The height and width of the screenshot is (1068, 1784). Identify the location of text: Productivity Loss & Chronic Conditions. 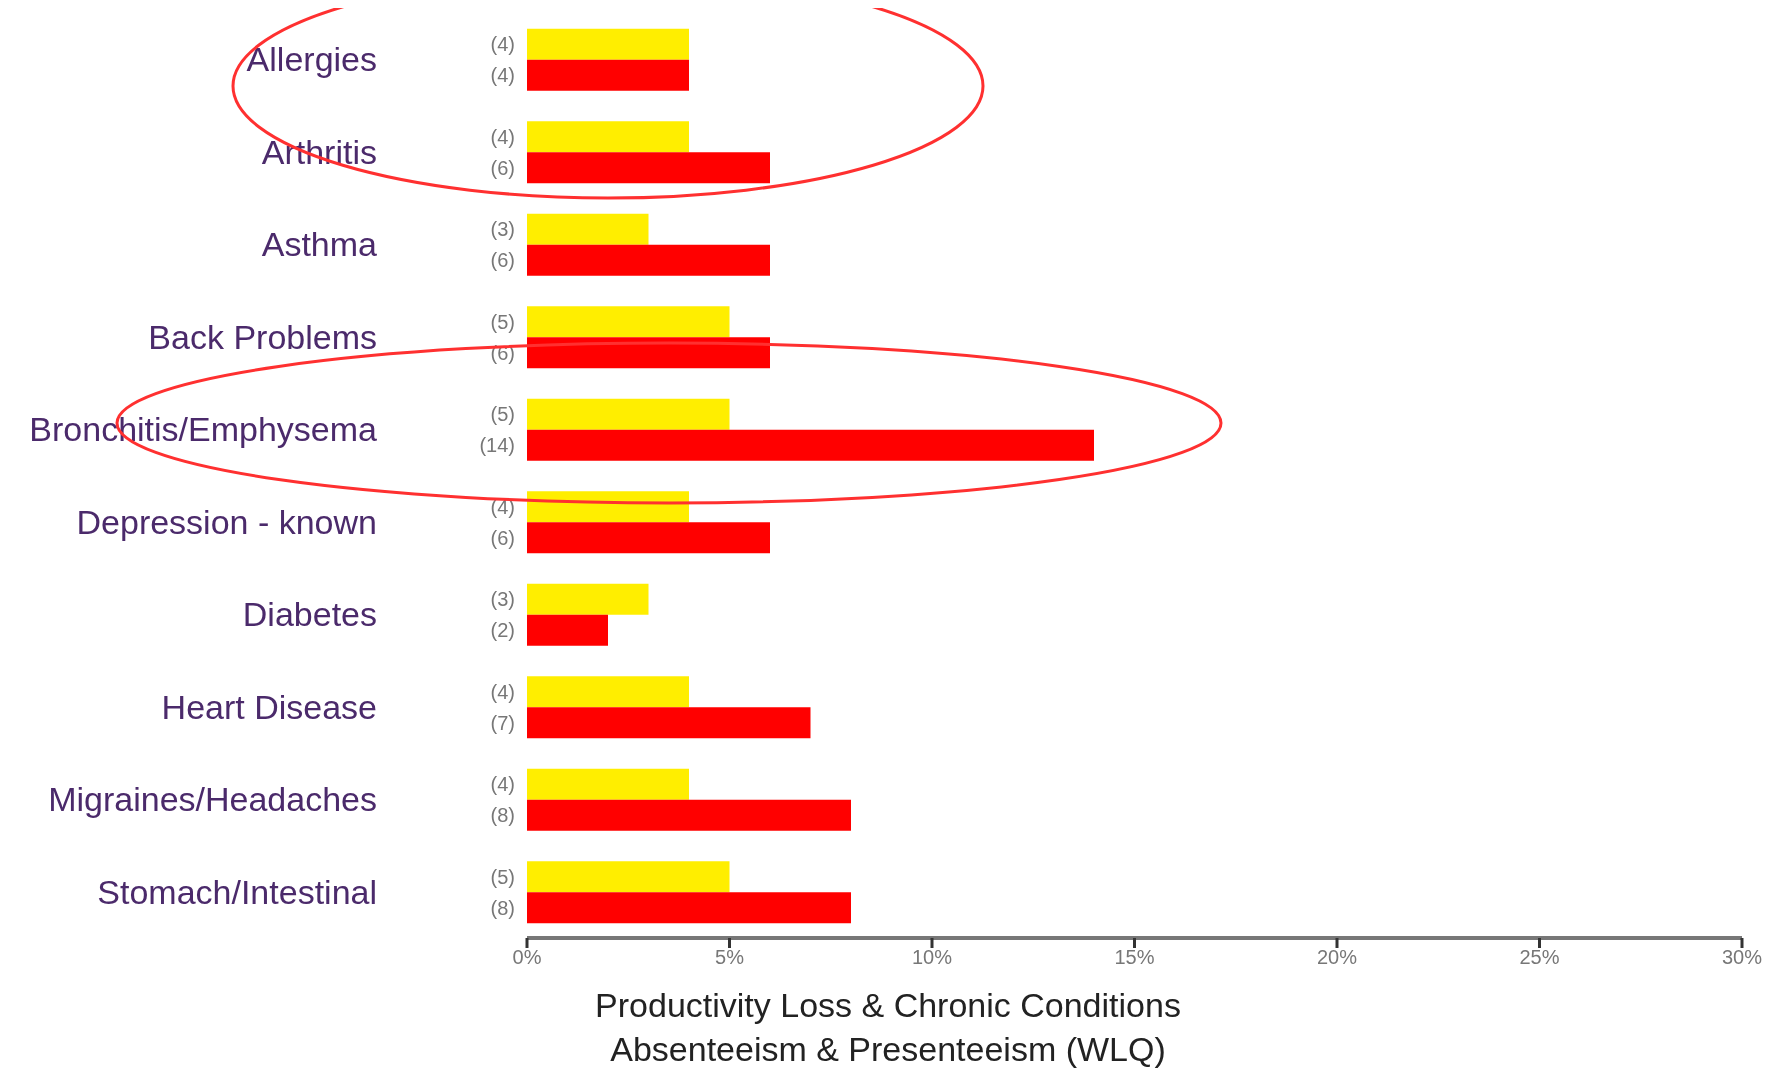
(888, 1005).